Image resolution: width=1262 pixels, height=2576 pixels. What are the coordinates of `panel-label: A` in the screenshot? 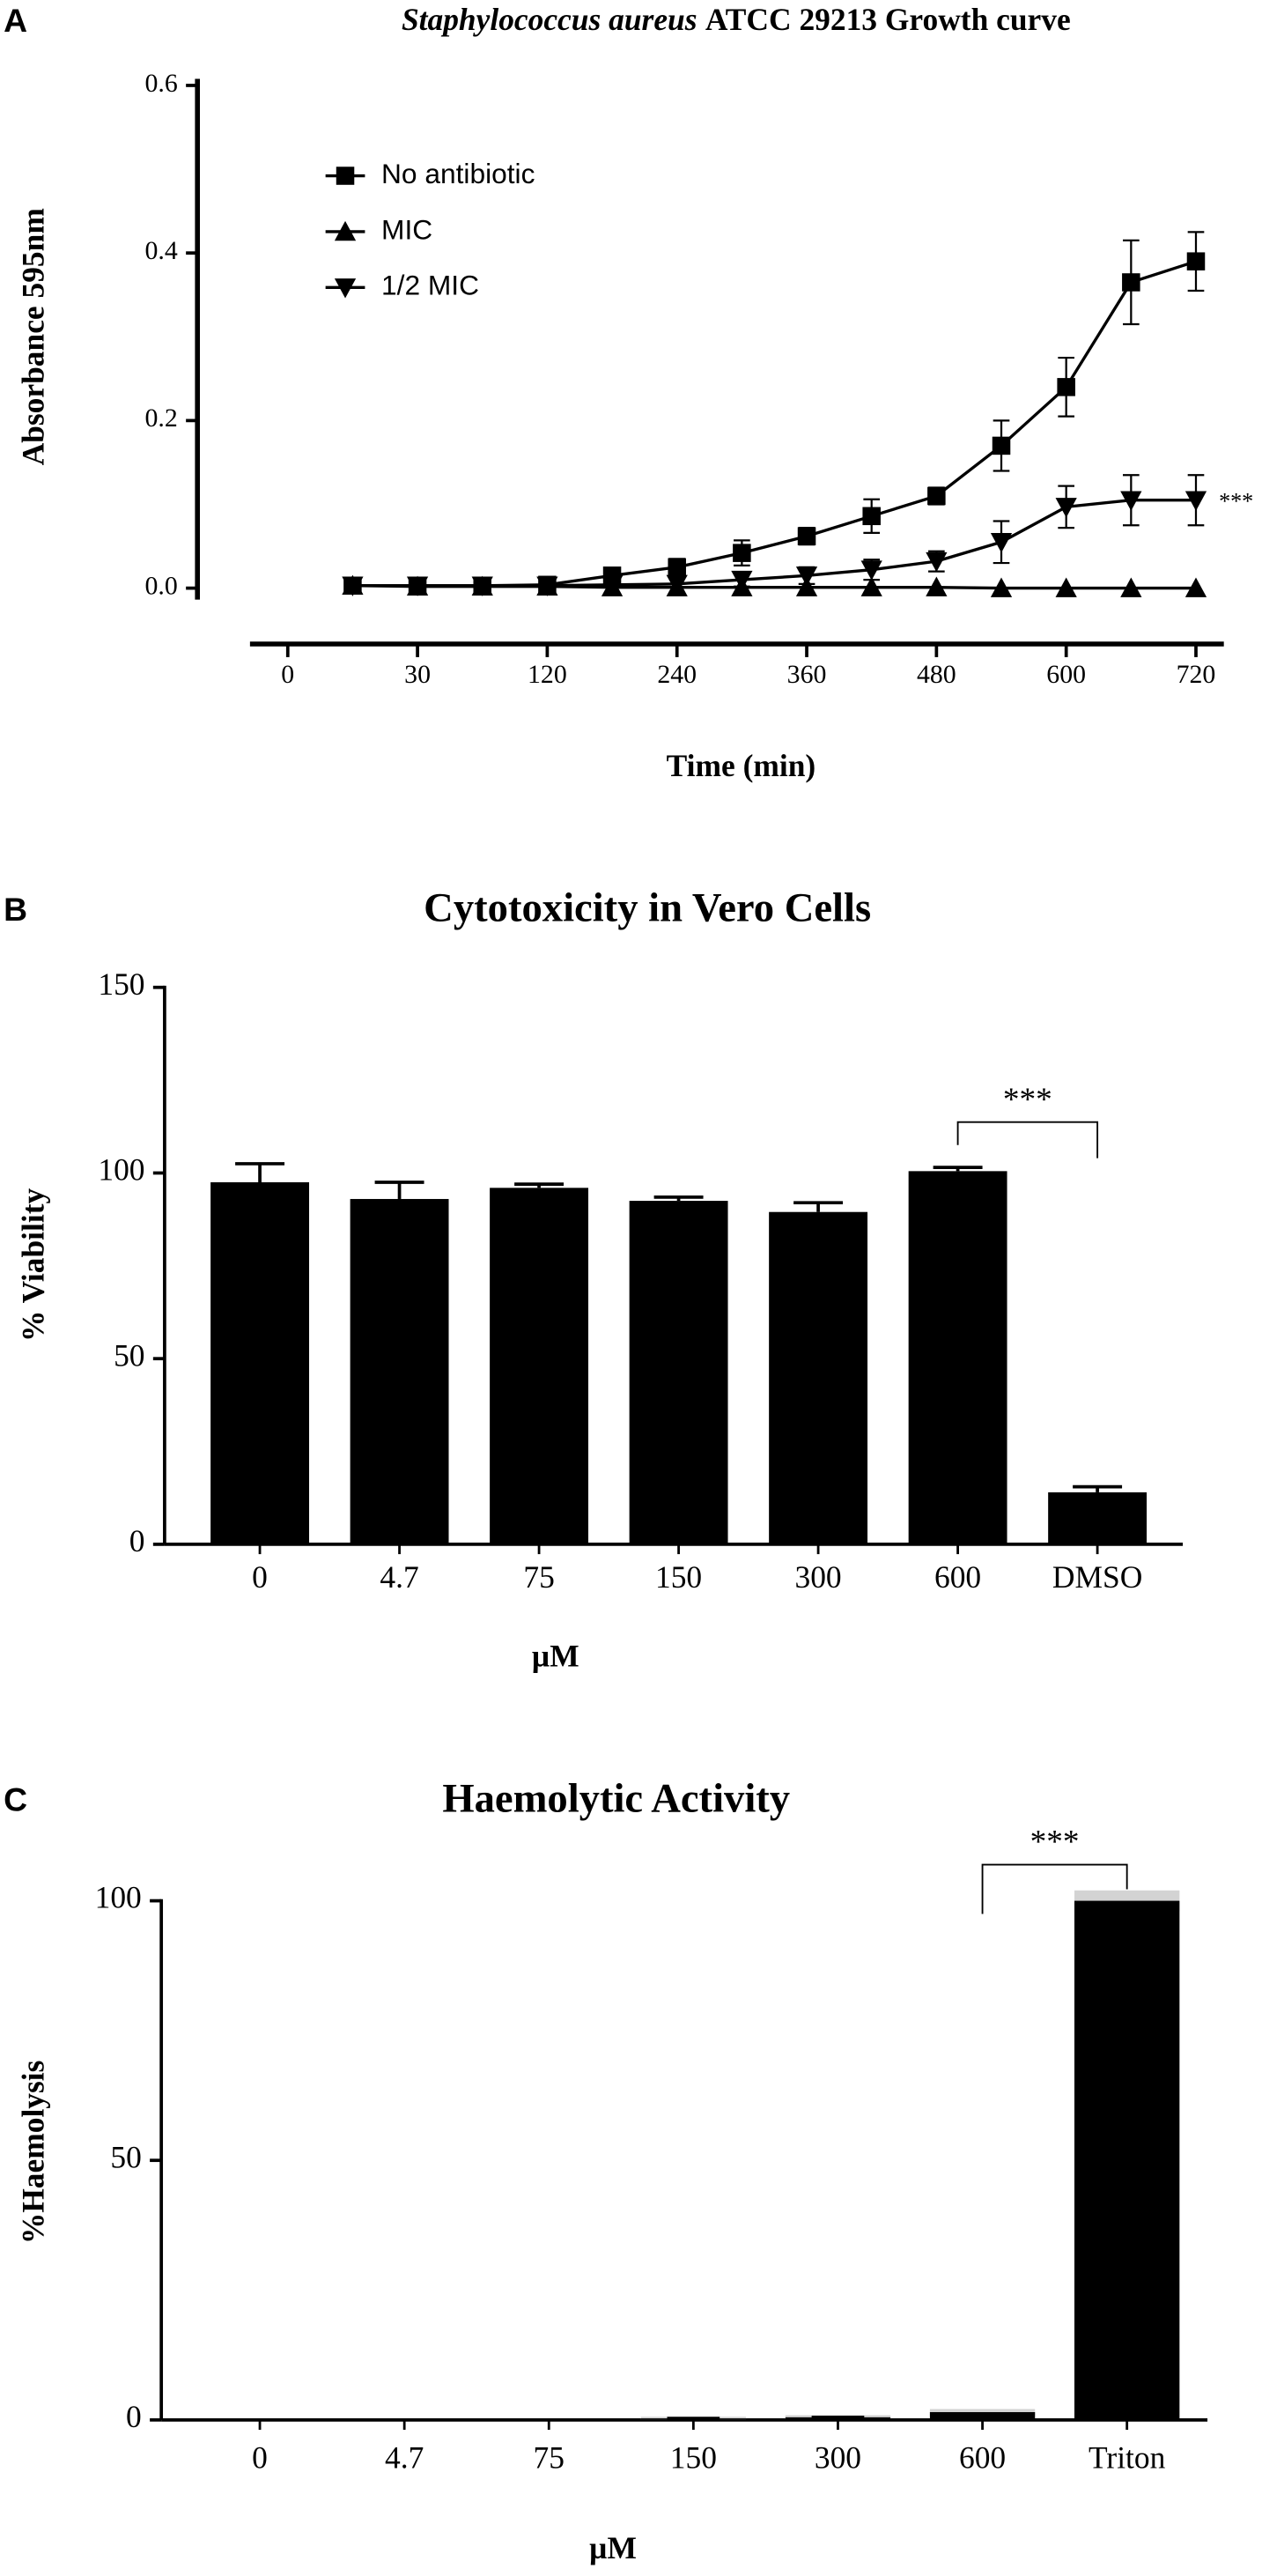 It's located at (15, 20).